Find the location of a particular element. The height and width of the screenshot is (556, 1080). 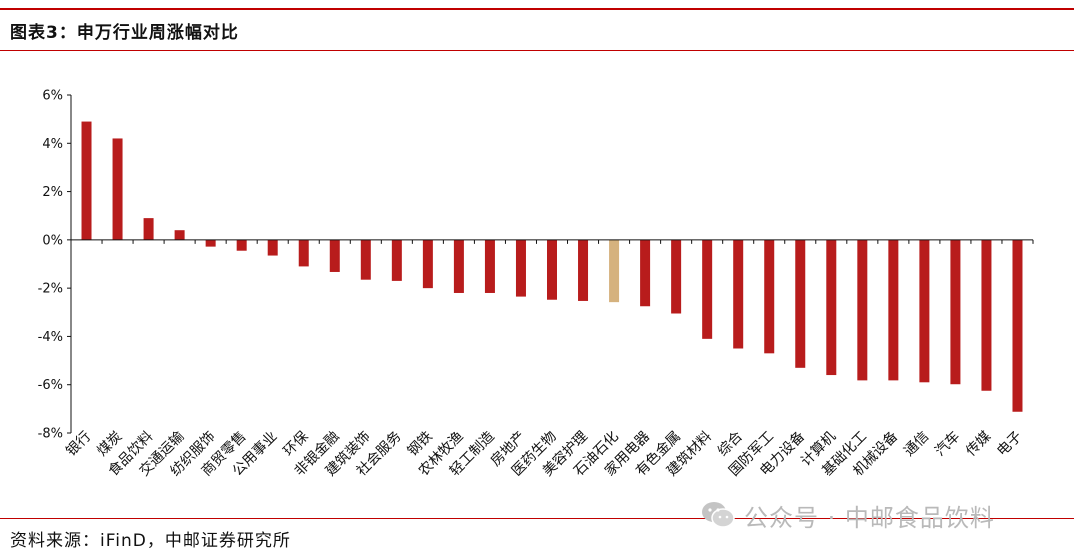

category-label: 电子 is located at coordinates (1009, 444).